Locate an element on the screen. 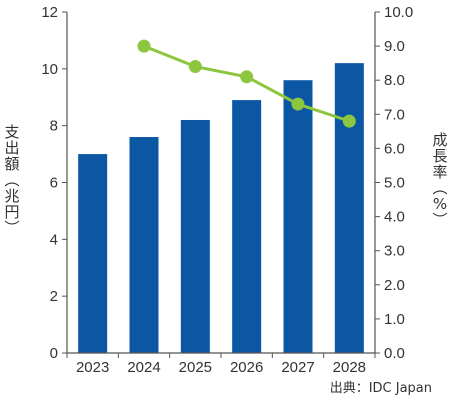  right-tick-label: 4.0 is located at coordinates (394, 217).